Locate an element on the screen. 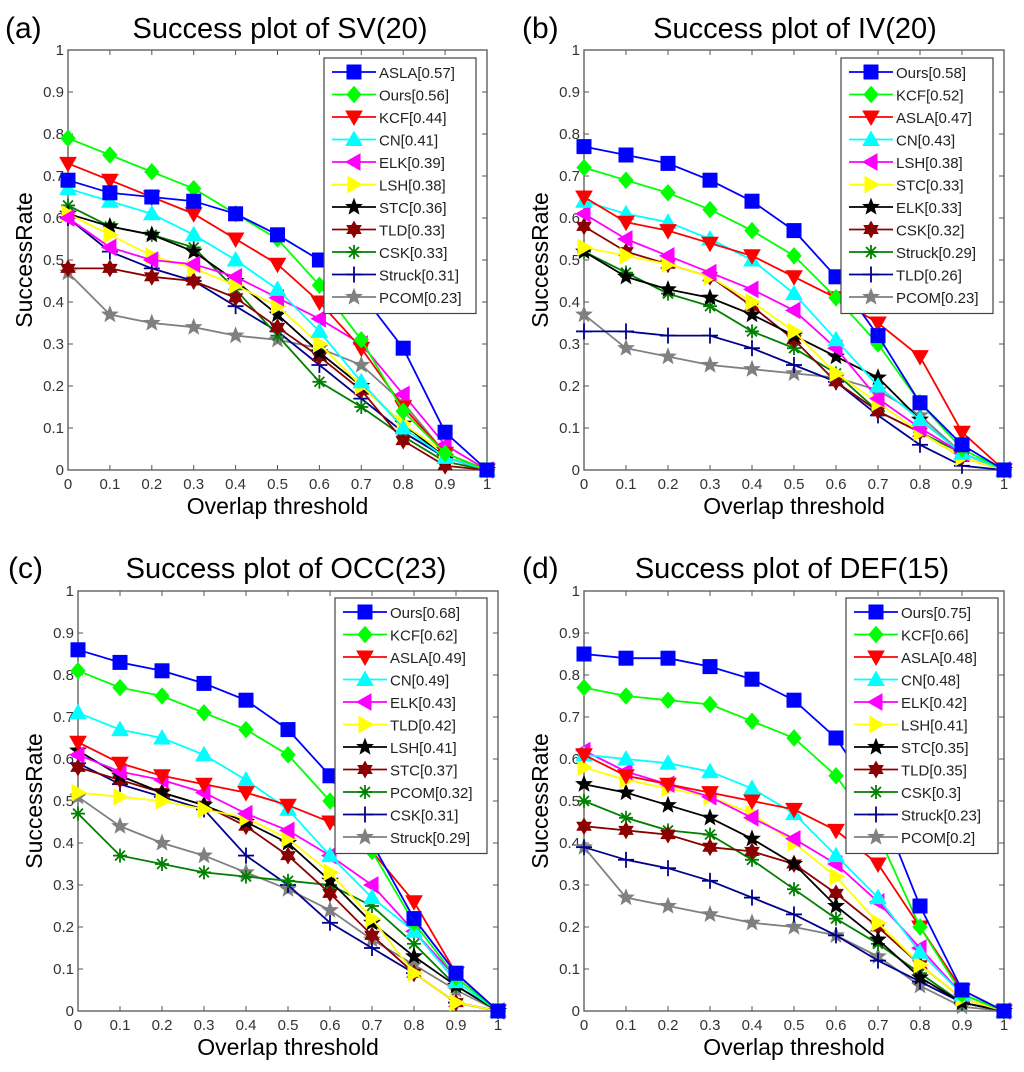  legend-label: ASLA[0.47] is located at coordinates (934, 118).